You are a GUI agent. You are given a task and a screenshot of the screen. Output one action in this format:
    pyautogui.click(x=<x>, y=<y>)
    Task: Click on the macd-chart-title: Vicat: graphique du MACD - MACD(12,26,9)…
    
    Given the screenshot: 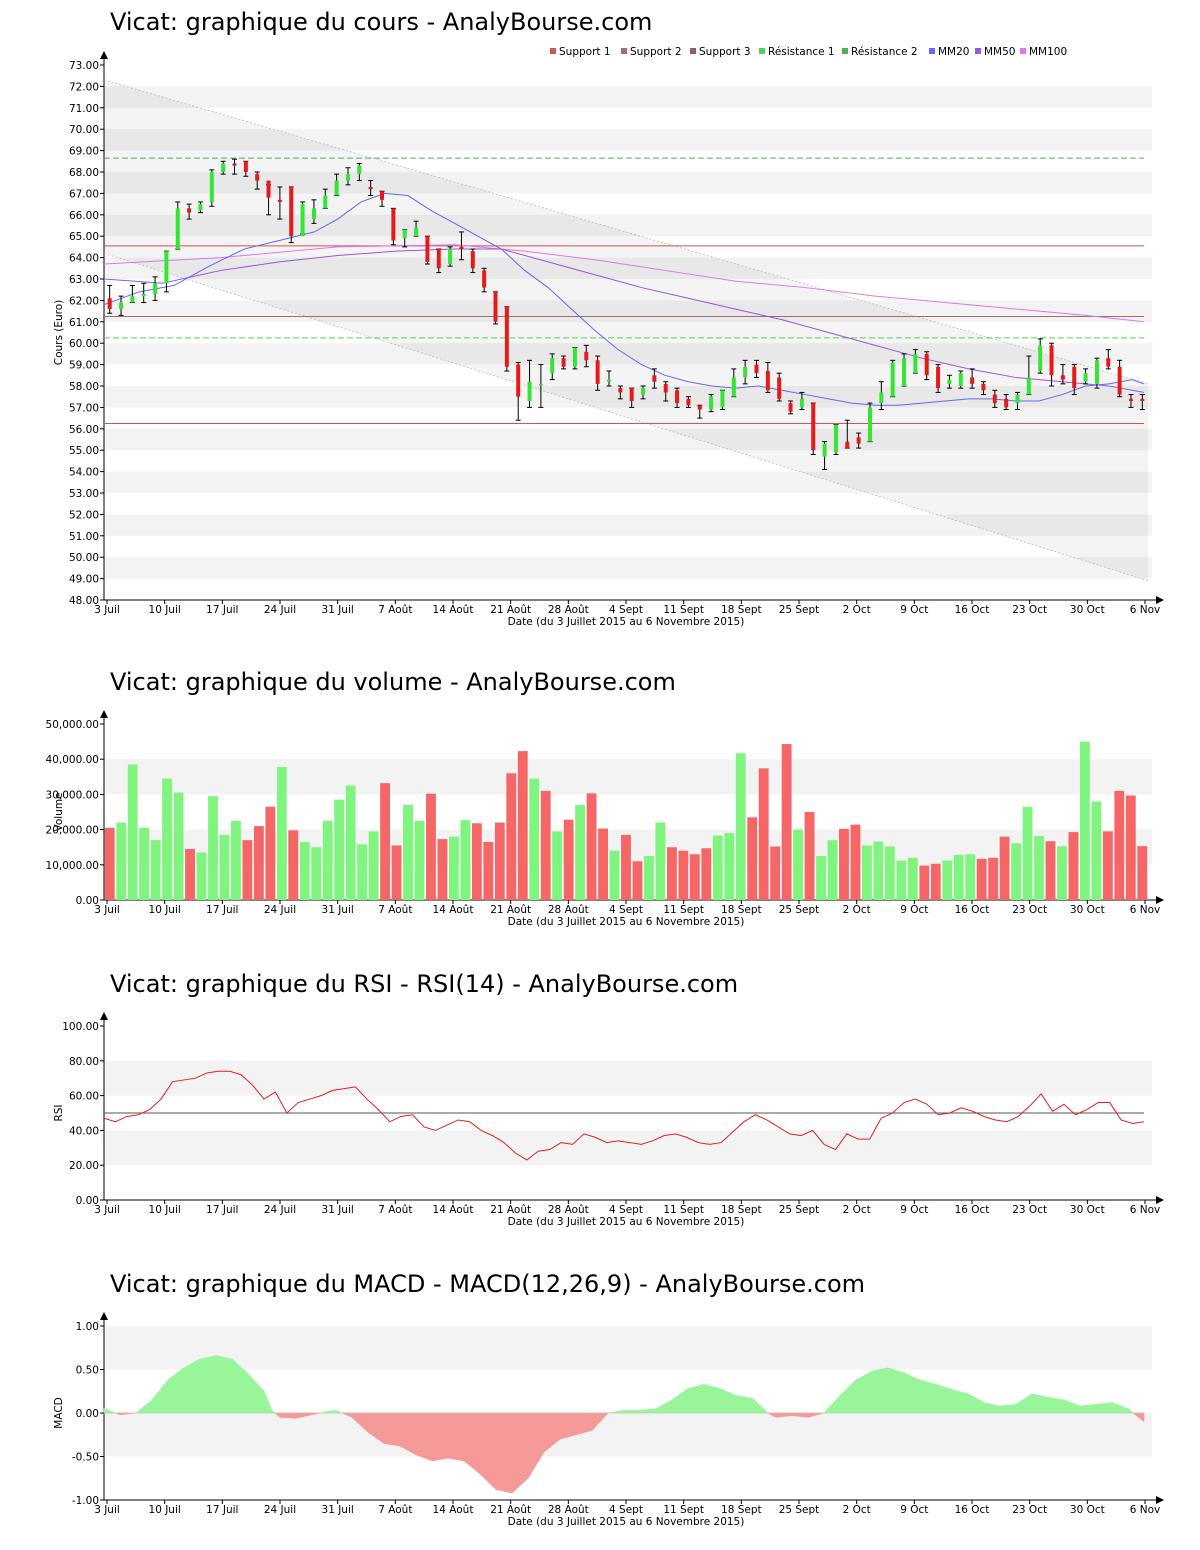 What is the action you would take?
    pyautogui.click(x=488, y=1284)
    